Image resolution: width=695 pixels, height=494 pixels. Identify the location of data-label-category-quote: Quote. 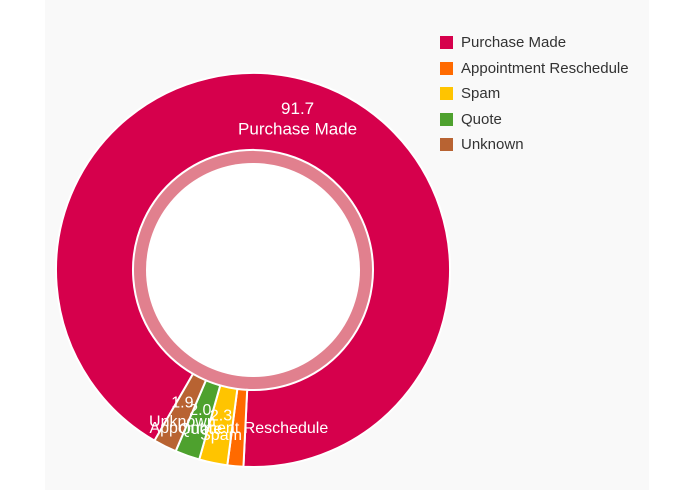
(201, 429).